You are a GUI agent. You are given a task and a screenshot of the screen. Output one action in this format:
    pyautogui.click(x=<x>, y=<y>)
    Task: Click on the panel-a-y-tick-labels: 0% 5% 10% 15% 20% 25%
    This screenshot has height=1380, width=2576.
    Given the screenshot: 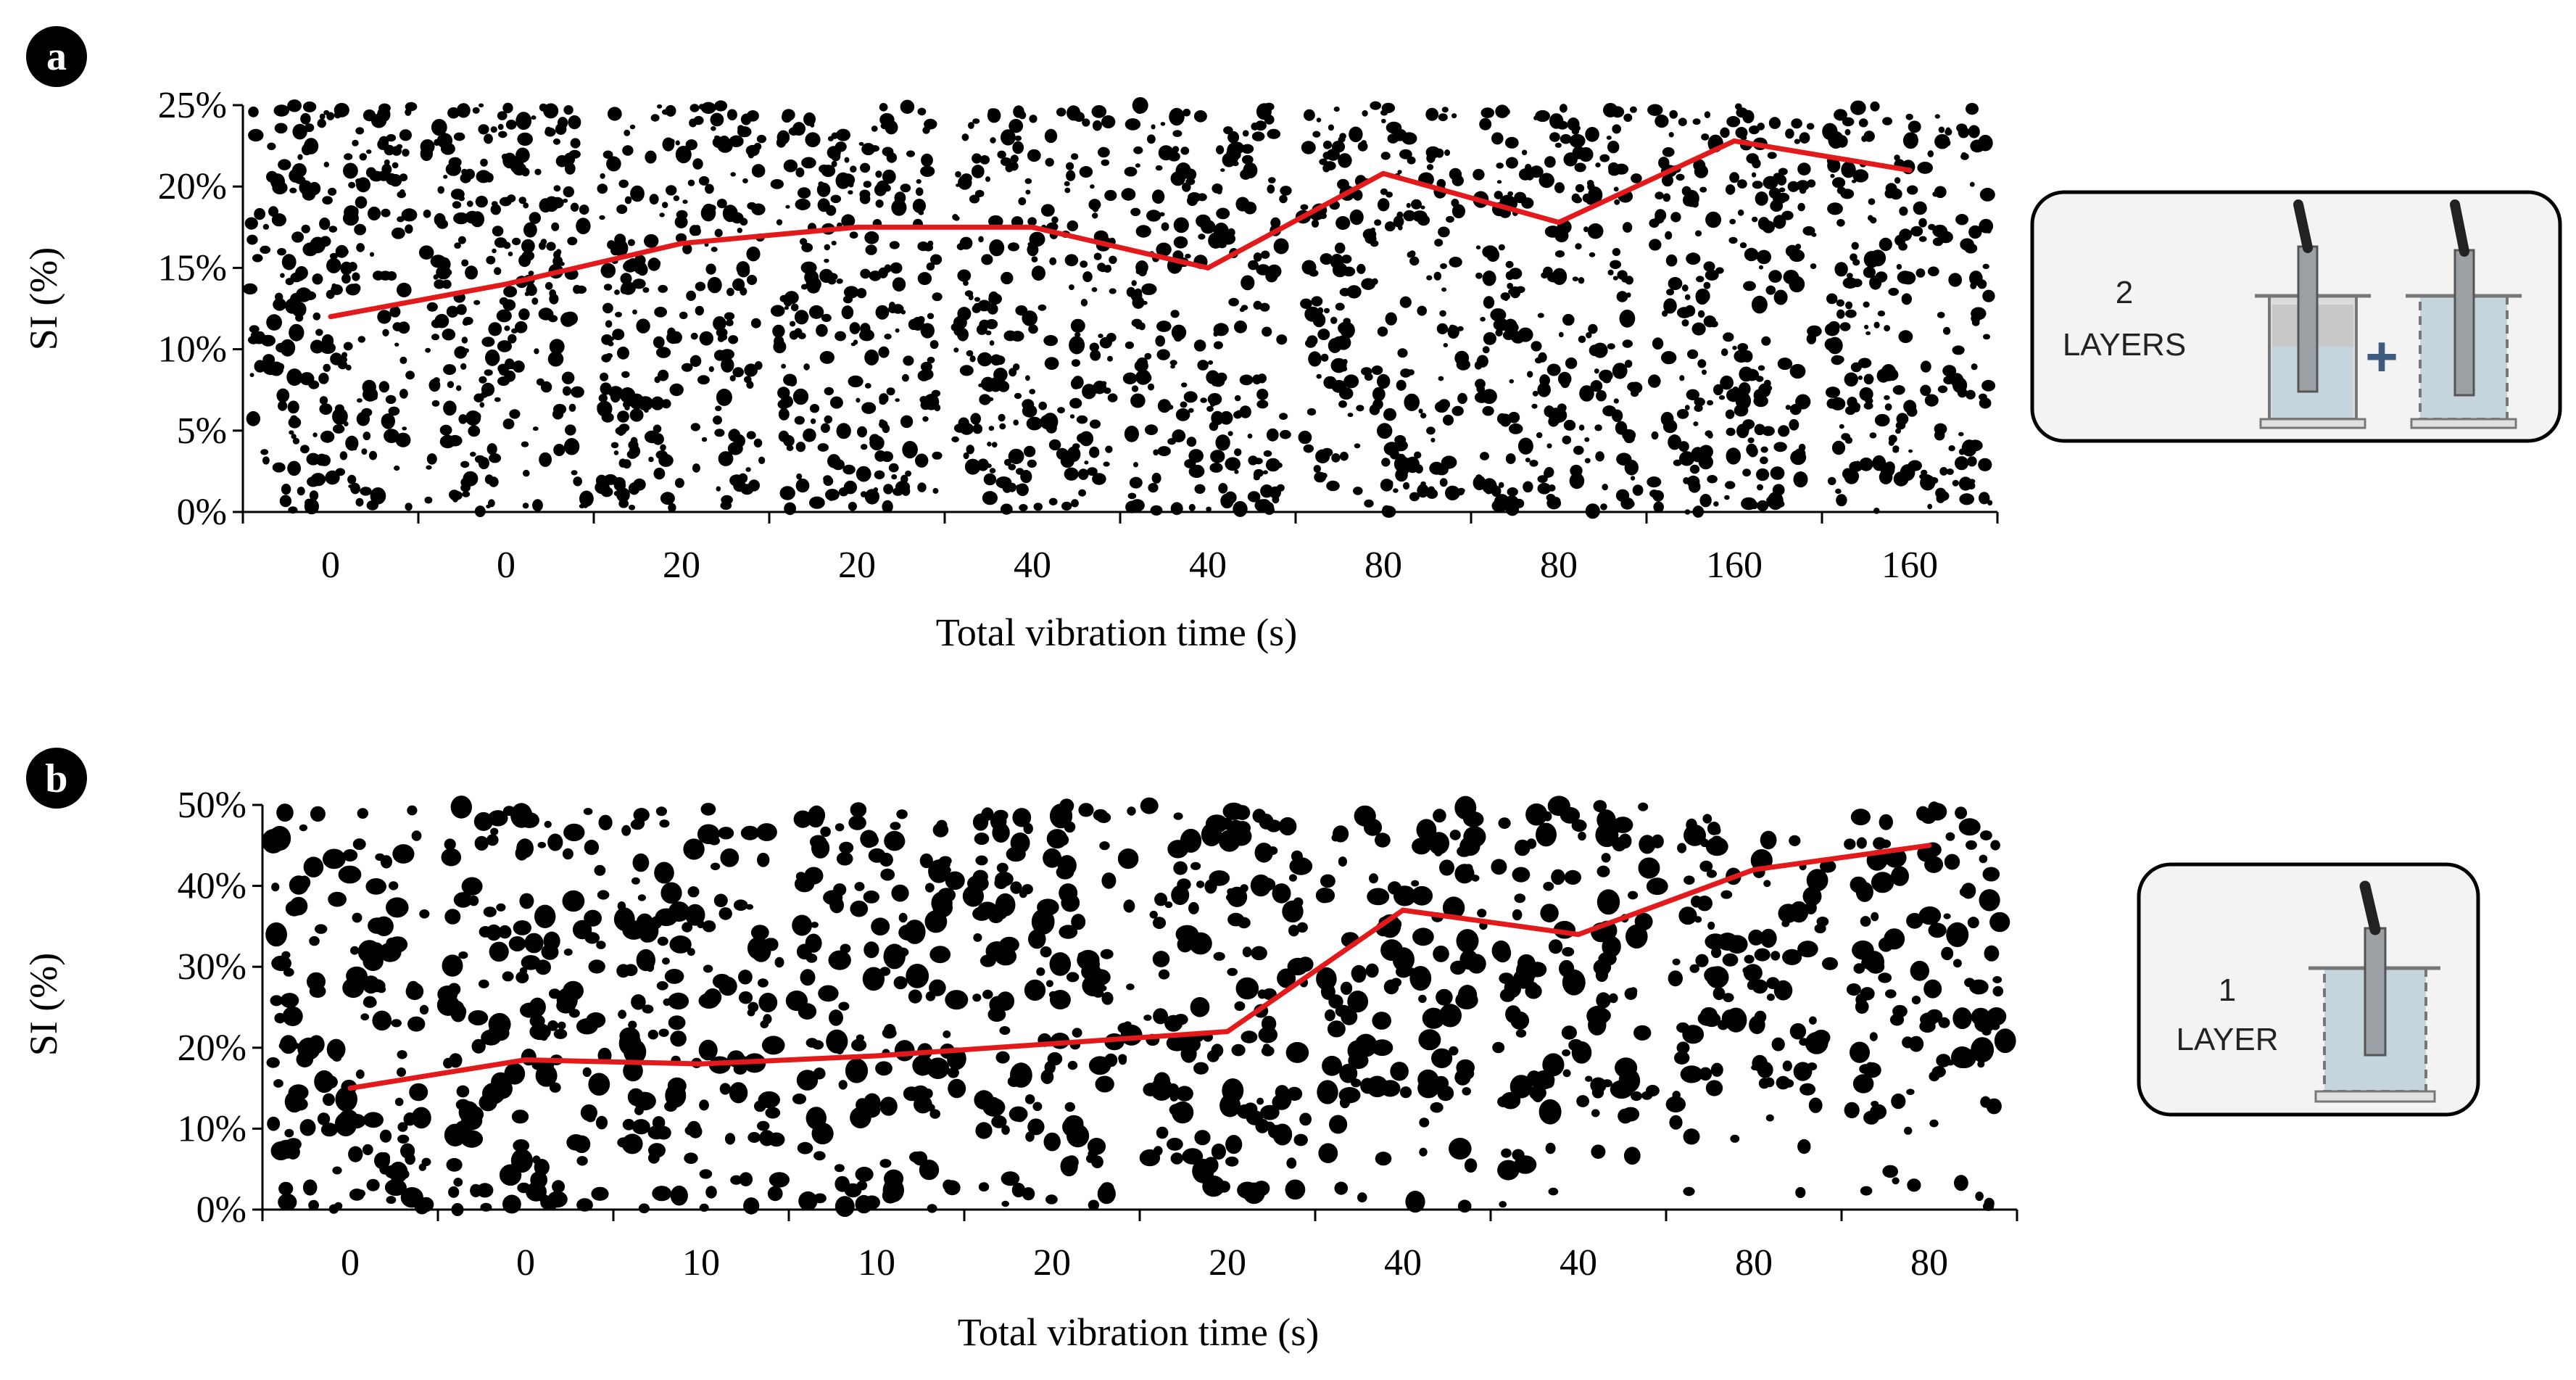 What is the action you would take?
    pyautogui.click(x=193, y=309)
    